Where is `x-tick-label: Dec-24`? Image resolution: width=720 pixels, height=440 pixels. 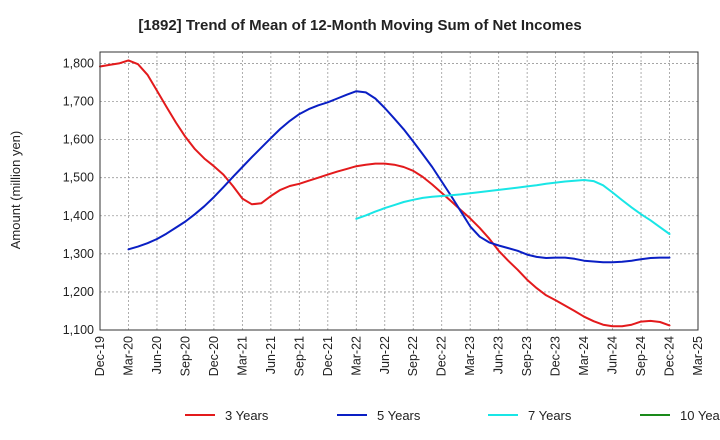
x-tick-label: Dec-24 is located at coordinates (670, 356).